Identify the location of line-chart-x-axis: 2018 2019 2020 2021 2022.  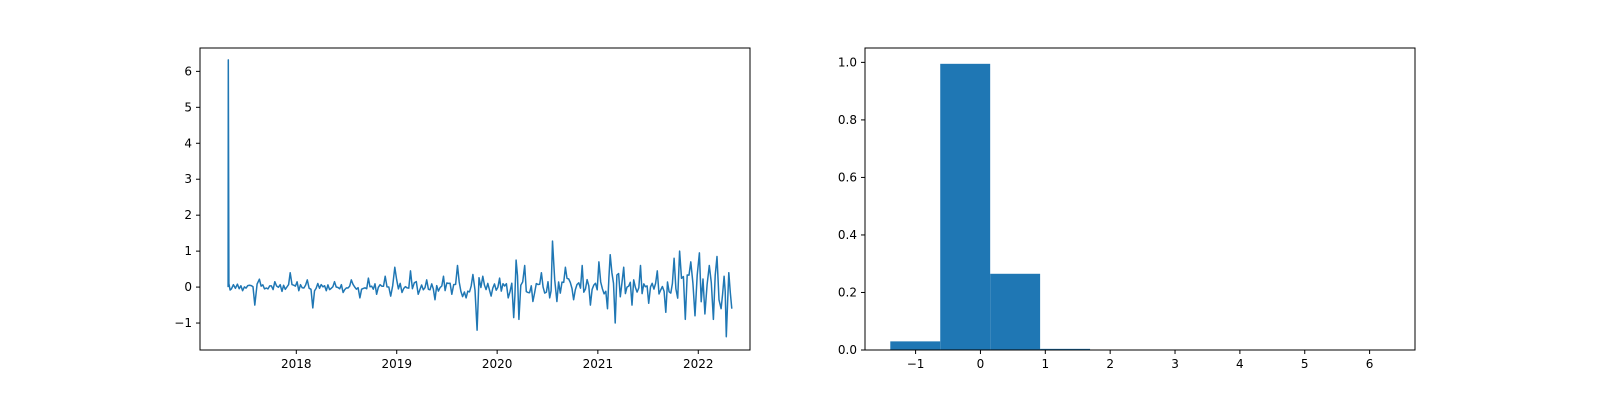
(497, 360).